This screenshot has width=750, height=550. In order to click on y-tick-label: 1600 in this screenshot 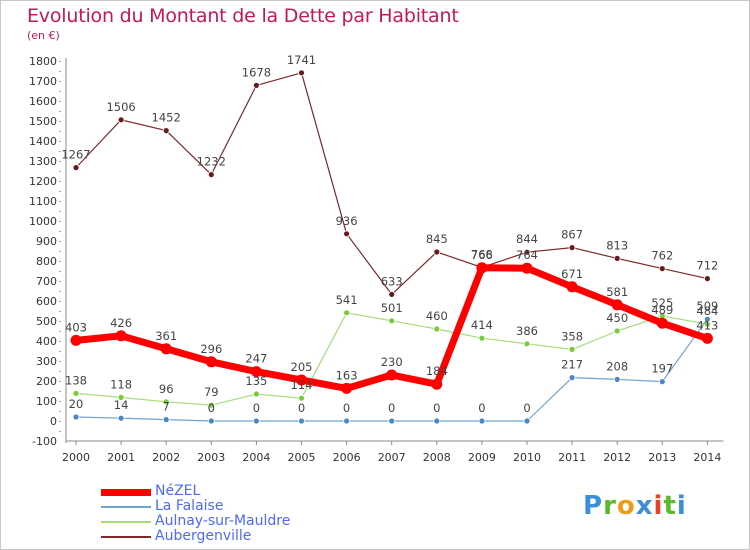, I will do `click(43, 101)`.